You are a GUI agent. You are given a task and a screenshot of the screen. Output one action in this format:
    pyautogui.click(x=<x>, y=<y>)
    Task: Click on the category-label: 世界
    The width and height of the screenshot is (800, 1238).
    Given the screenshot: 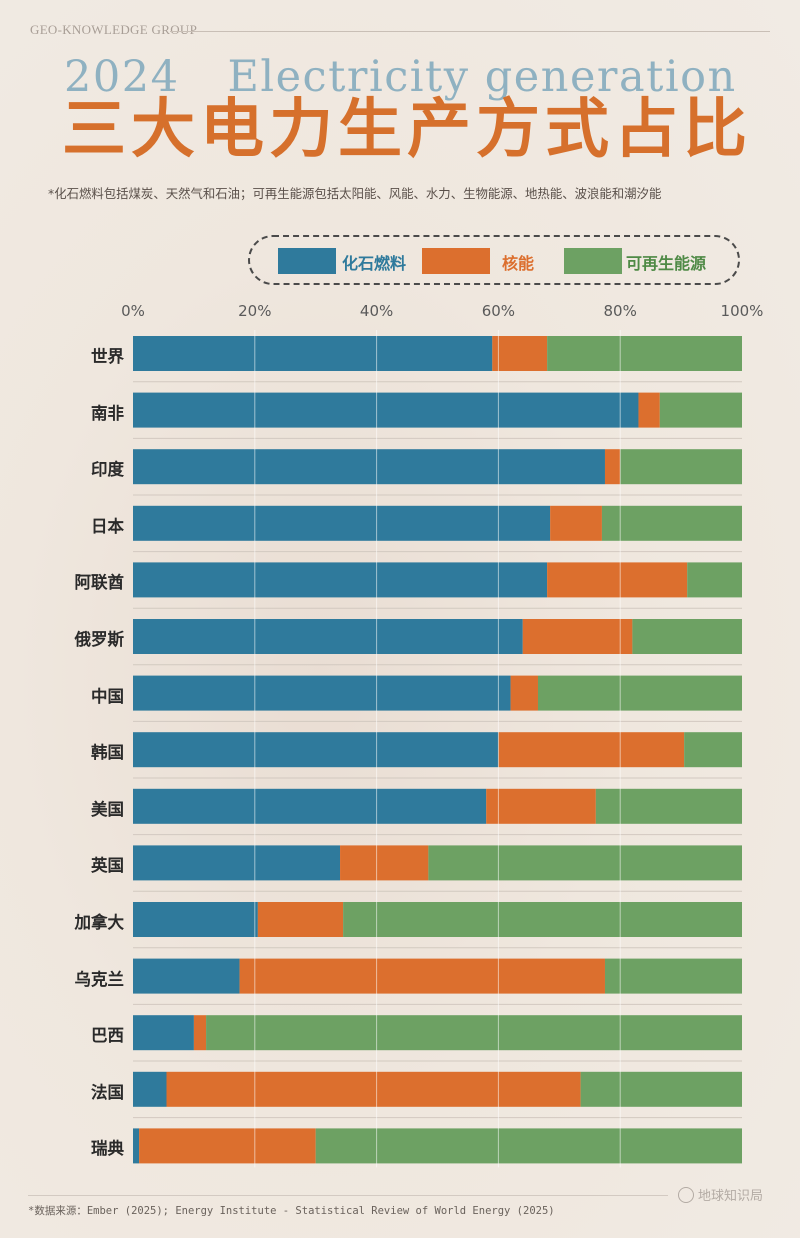 What is the action you would take?
    pyautogui.click(x=107, y=356)
    